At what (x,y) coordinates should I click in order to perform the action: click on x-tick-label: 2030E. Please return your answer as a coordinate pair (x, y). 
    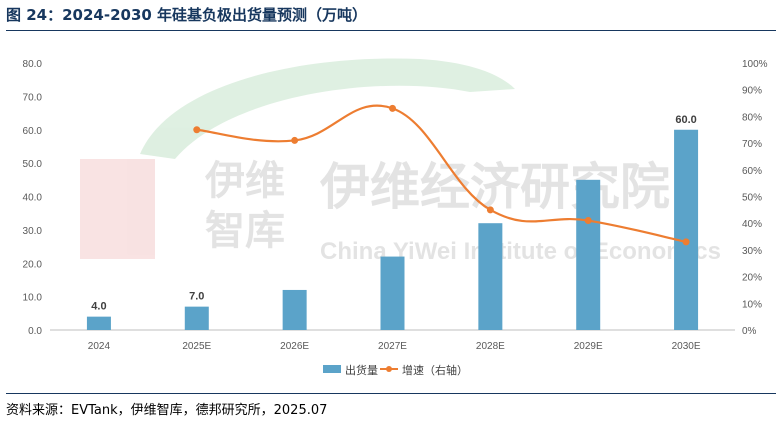
    Looking at the image, I should click on (686, 346).